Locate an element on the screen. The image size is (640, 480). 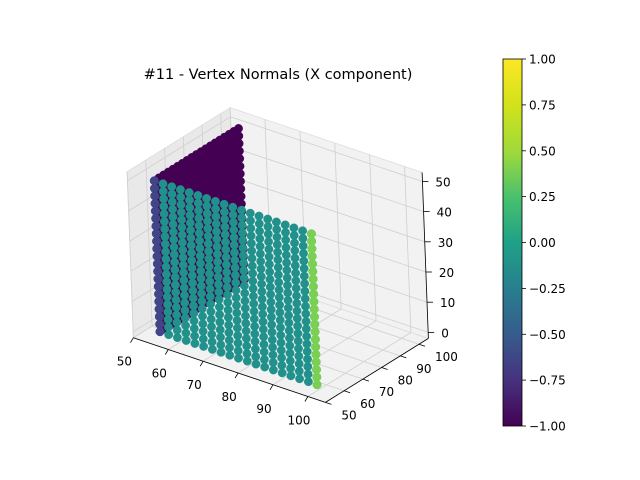
y-tick-label: 50 is located at coordinates (348, 415).